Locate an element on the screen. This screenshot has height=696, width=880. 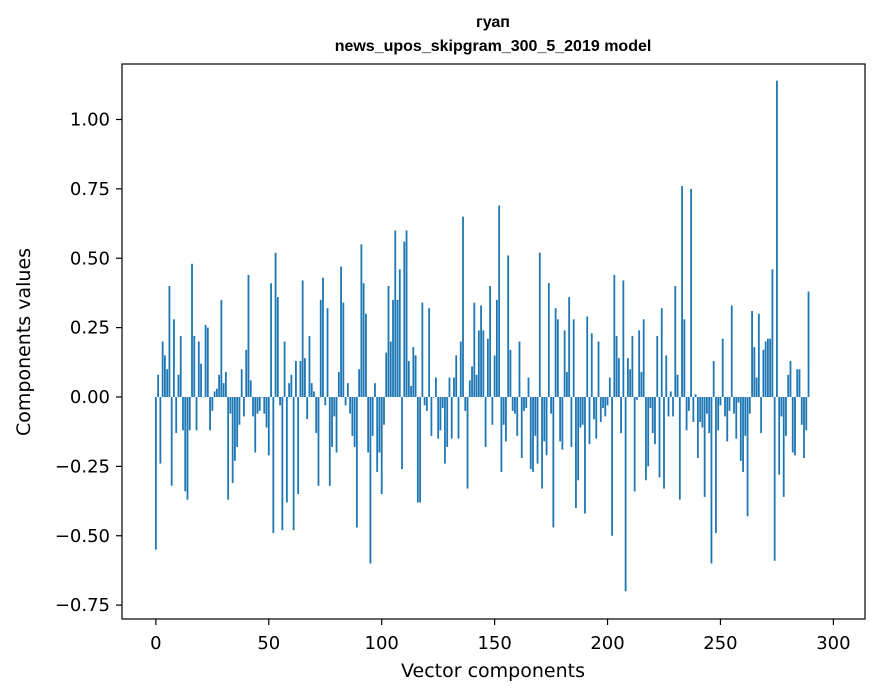
chart-subtitle: news_upos_skipgram_300_5_2019 model is located at coordinates (493, 46).